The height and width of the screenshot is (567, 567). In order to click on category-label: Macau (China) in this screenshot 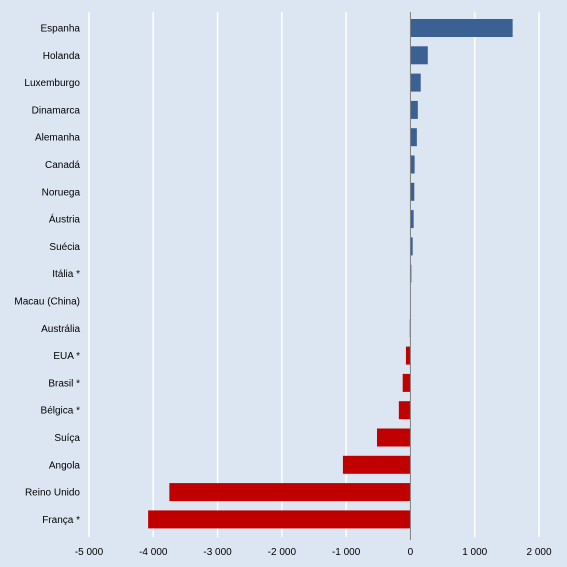, I will do `click(47, 302)`.